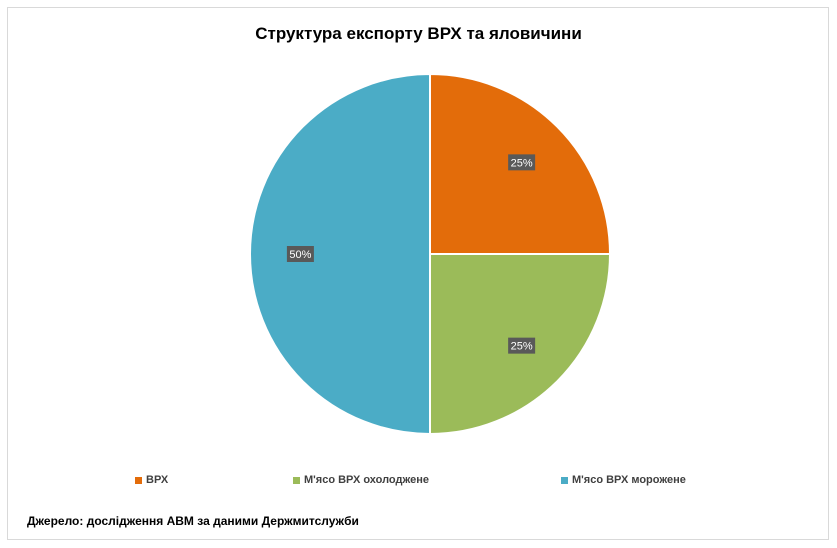 This screenshot has height=548, width=837. I want to click on legend-item-chilled-beef: М'ясо ВРХ охолоджене, so click(361, 480).